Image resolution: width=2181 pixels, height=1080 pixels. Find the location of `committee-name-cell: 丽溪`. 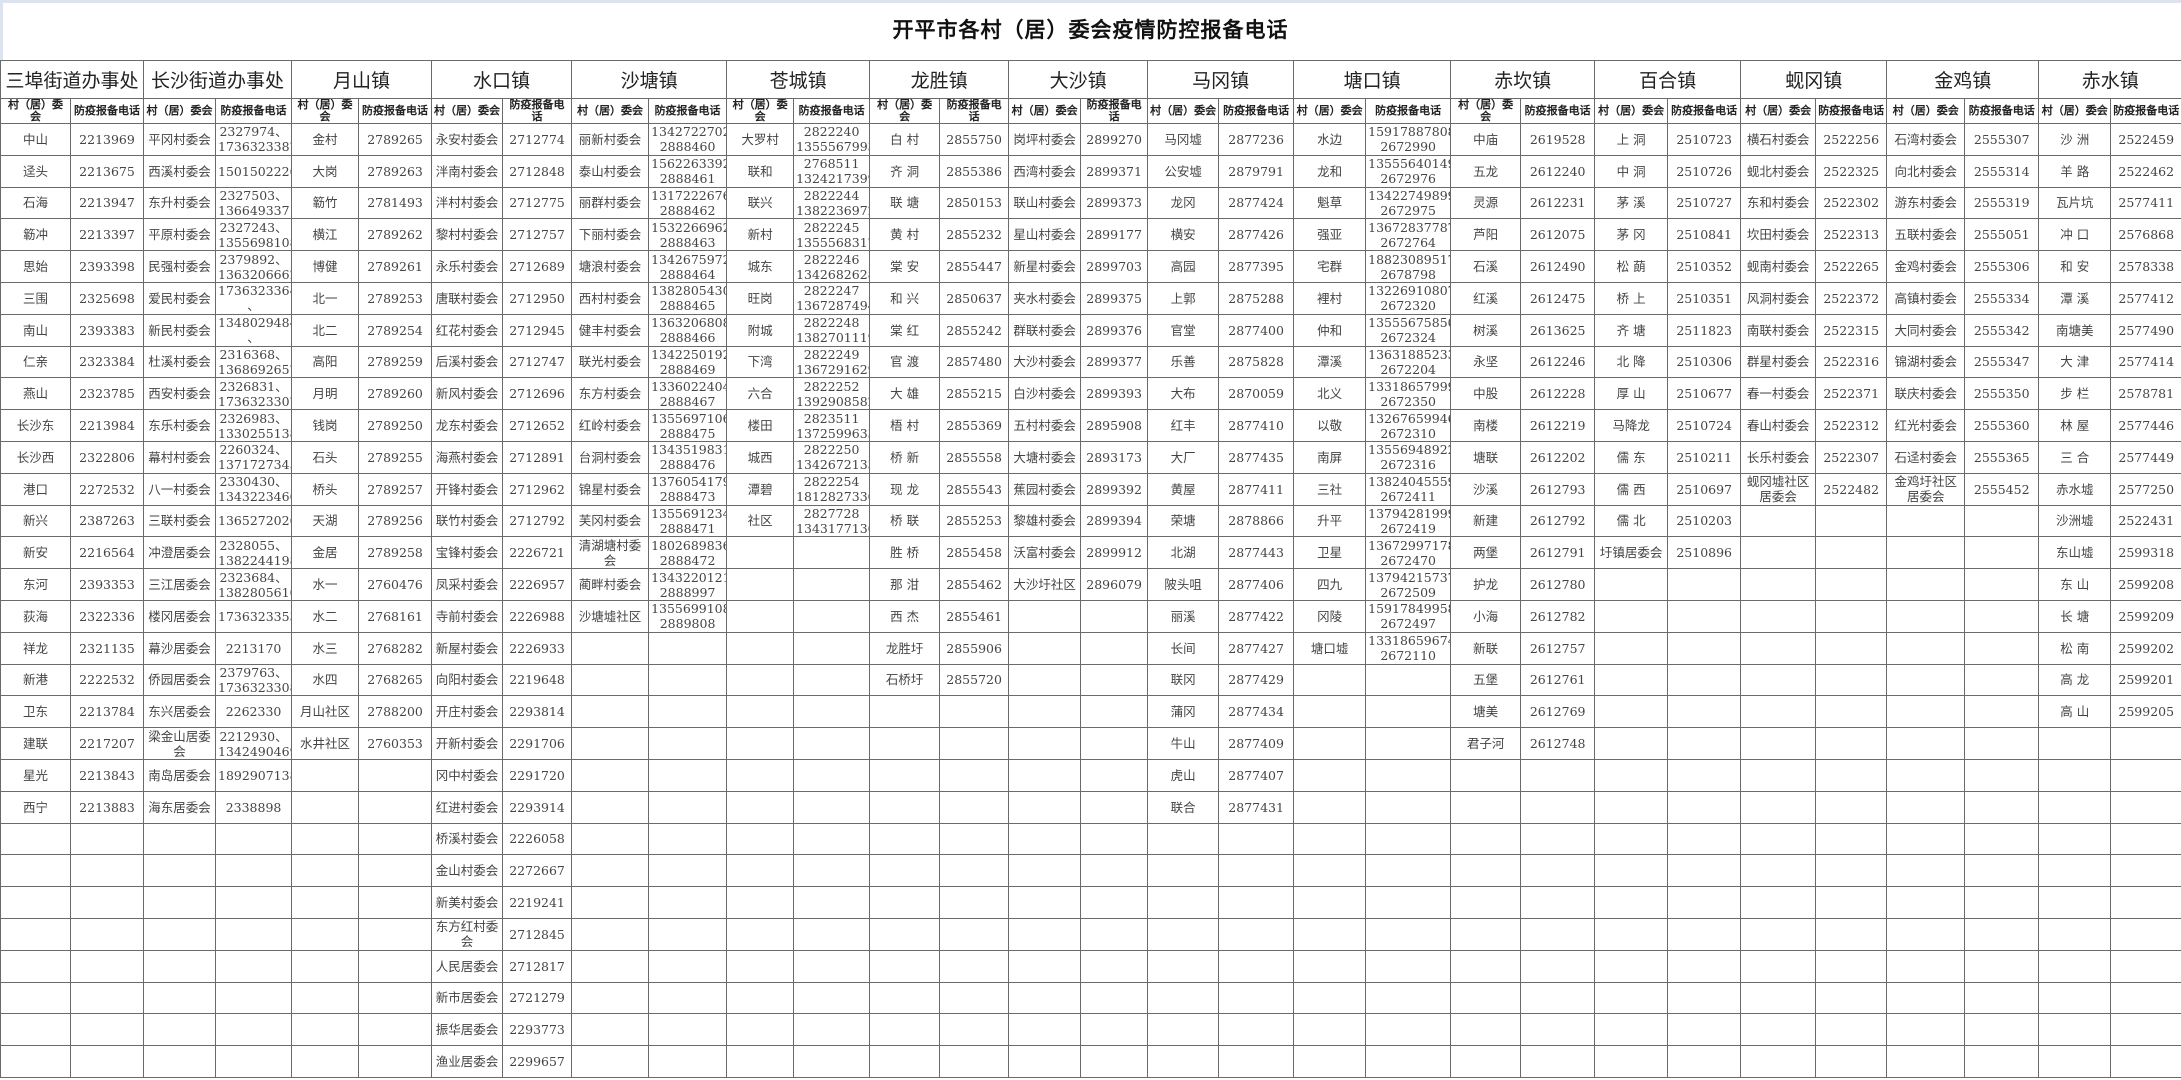

committee-name-cell: 丽溪 is located at coordinates (1183, 616).